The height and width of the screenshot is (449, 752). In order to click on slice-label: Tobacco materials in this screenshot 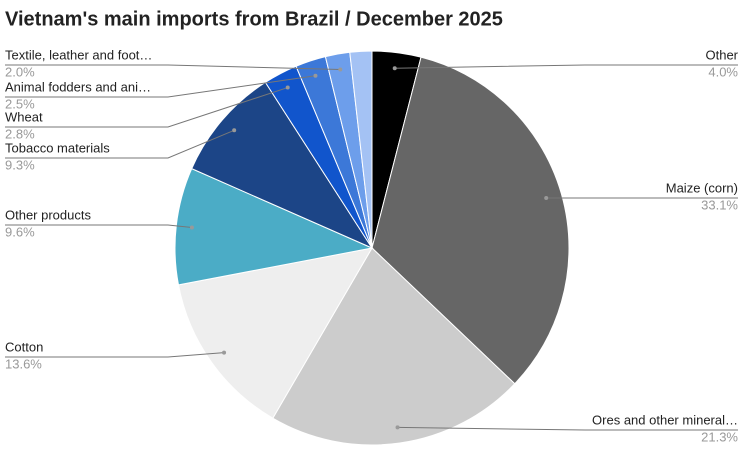, I will do `click(57, 147)`.